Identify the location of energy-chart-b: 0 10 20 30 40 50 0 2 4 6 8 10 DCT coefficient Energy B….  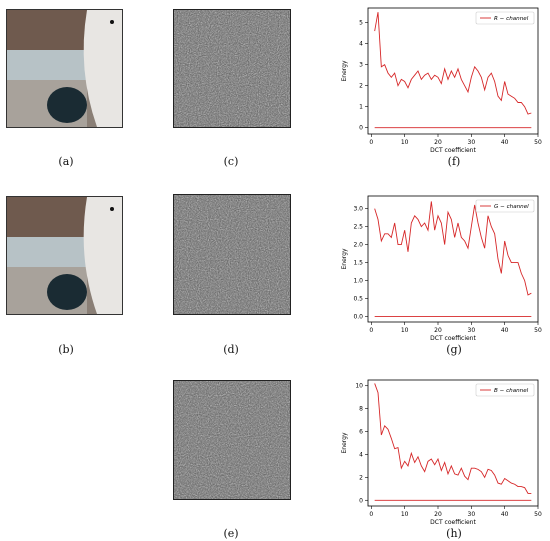
(444, 450).